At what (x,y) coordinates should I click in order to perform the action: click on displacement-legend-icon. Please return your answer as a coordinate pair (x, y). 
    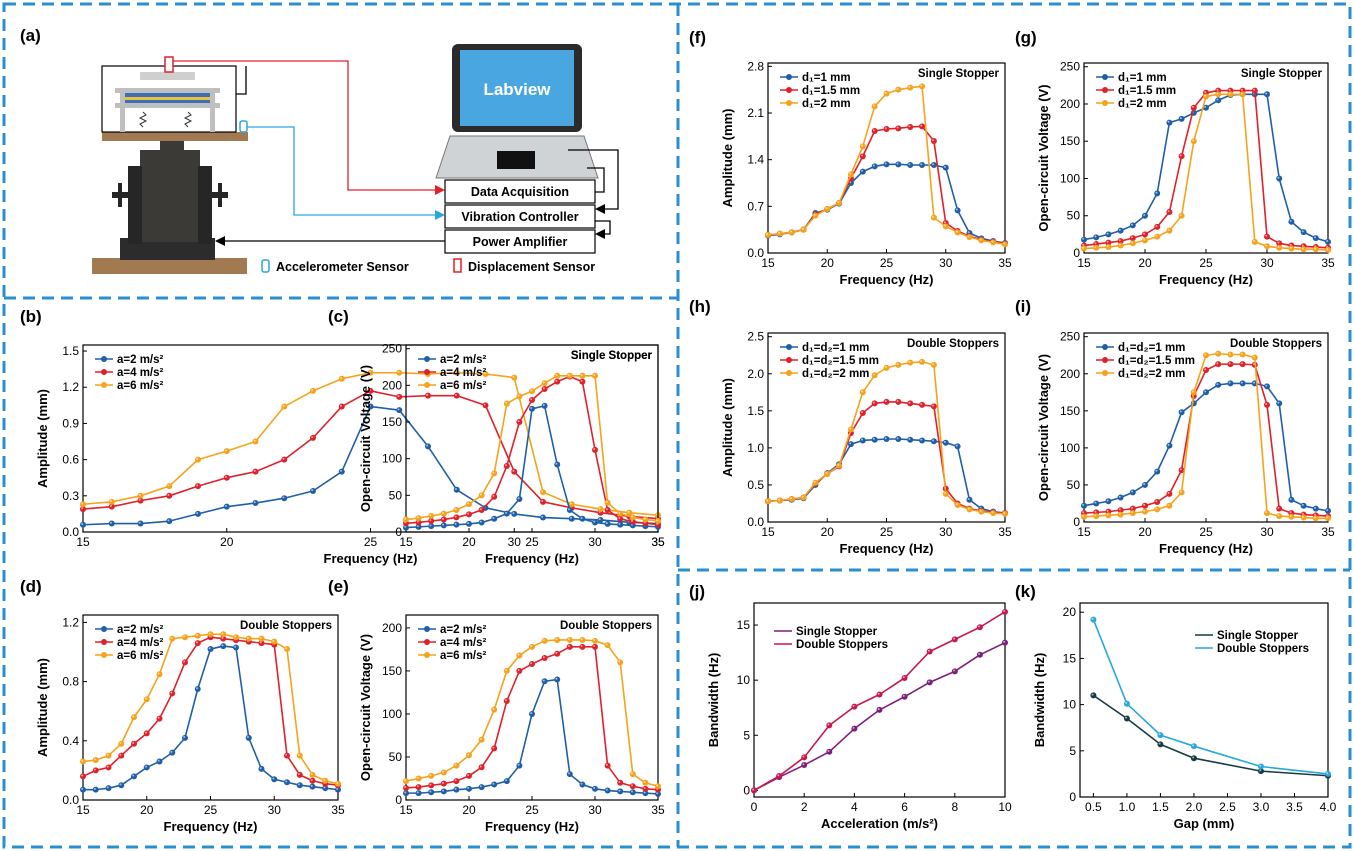
    Looking at the image, I should click on (457, 265).